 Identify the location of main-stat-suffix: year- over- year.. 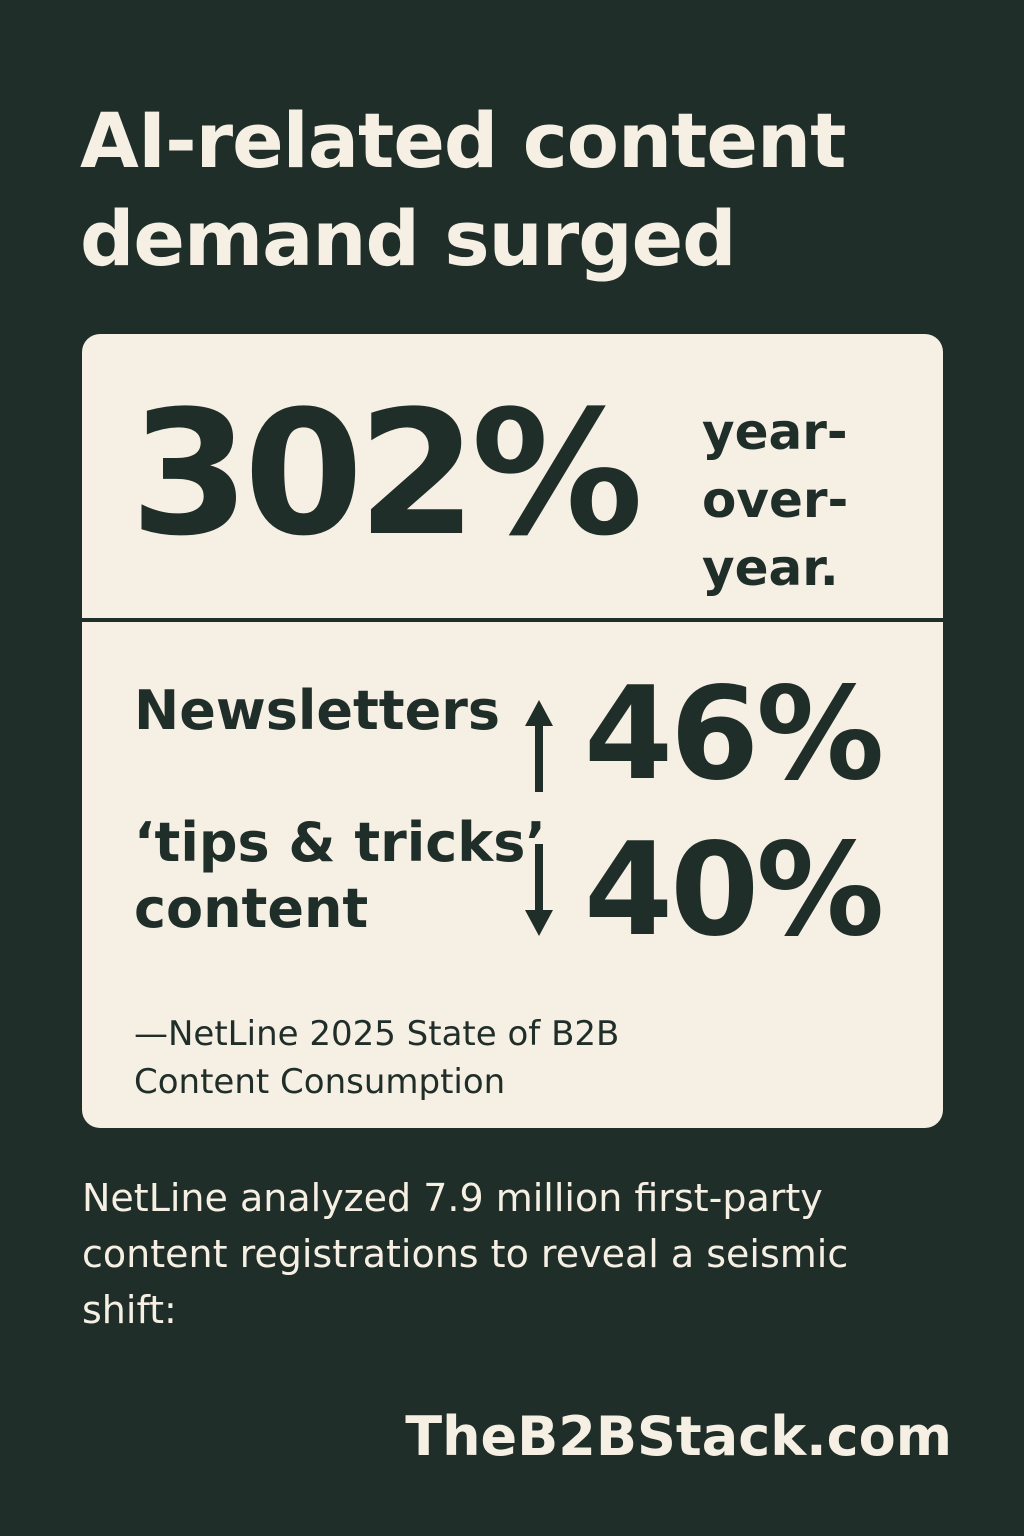
(775, 500).